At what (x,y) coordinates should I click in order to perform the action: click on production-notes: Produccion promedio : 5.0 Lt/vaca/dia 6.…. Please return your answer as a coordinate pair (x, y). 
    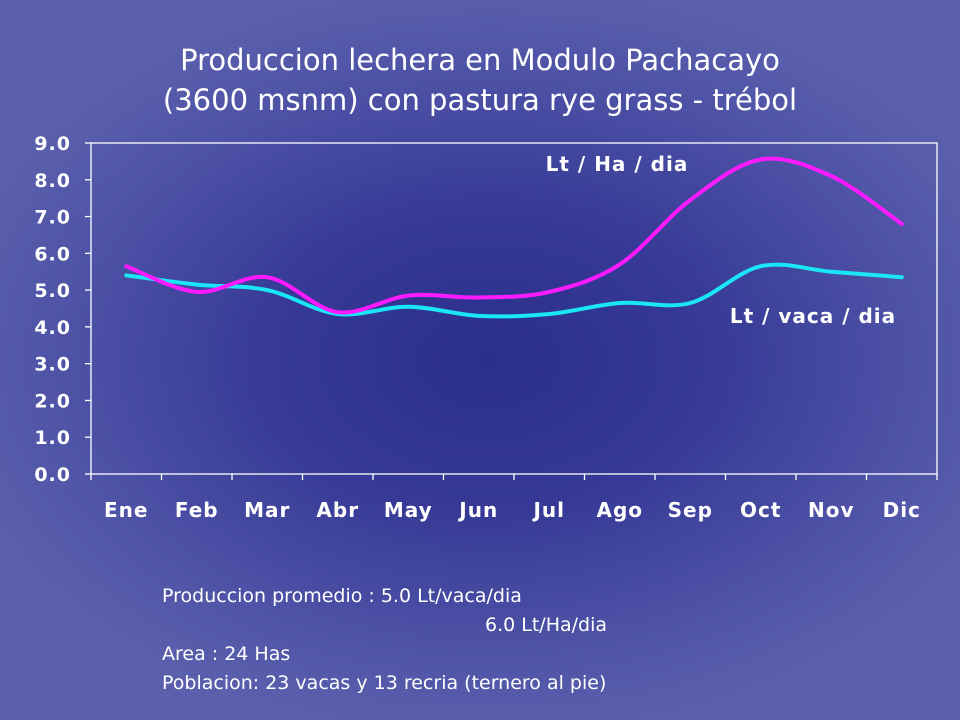
    Looking at the image, I should click on (384, 640).